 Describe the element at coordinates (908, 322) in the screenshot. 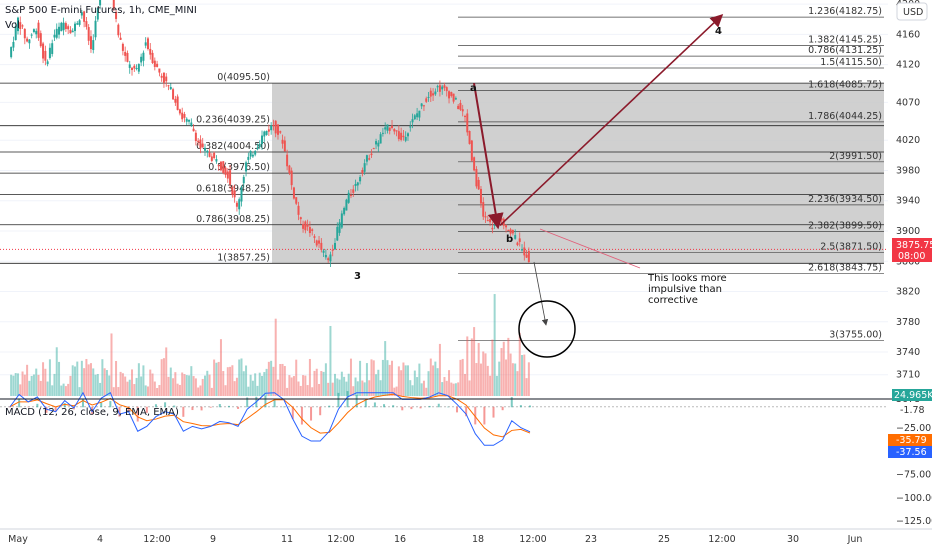

I see `price-axis-label: 3780` at that location.